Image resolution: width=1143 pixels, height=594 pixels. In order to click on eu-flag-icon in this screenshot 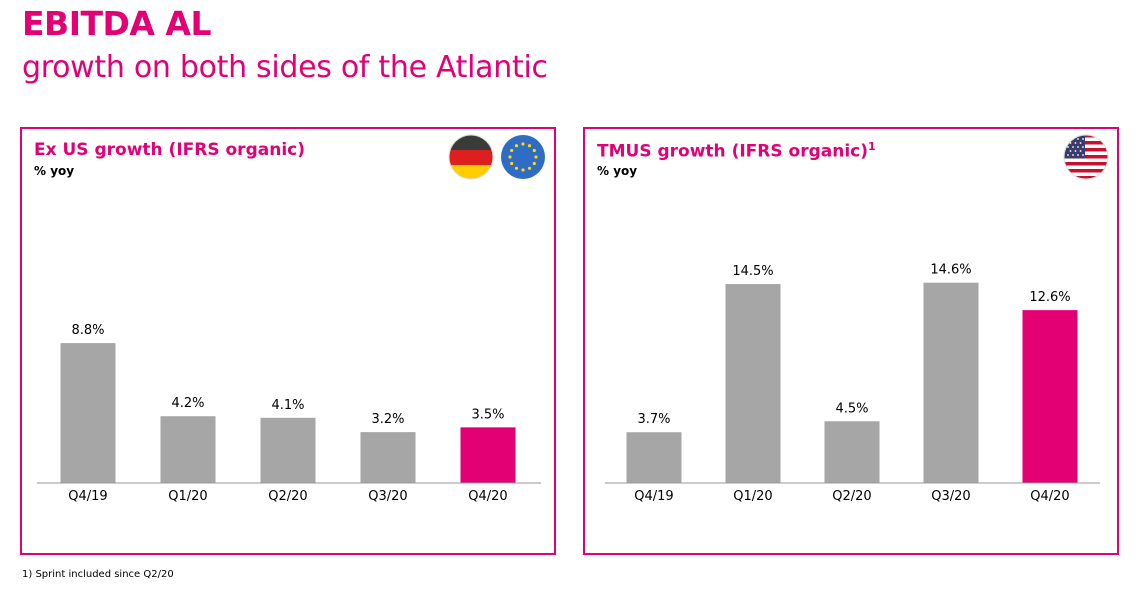, I will do `click(523, 157)`.